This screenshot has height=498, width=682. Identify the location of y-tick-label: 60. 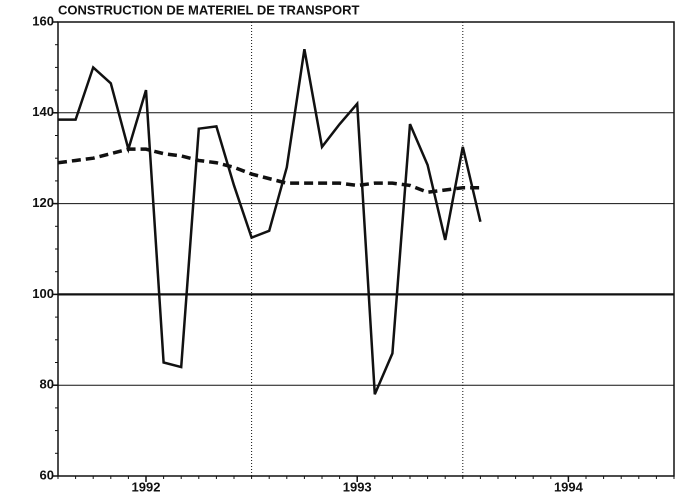
(47, 474).